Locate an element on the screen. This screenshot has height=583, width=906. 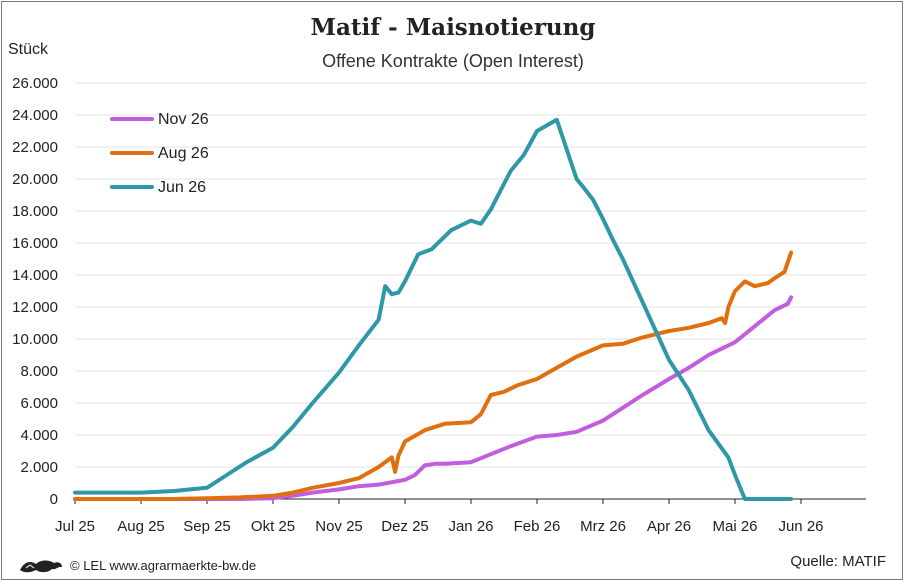
y-tick-label: 18.000 is located at coordinates (35, 211).